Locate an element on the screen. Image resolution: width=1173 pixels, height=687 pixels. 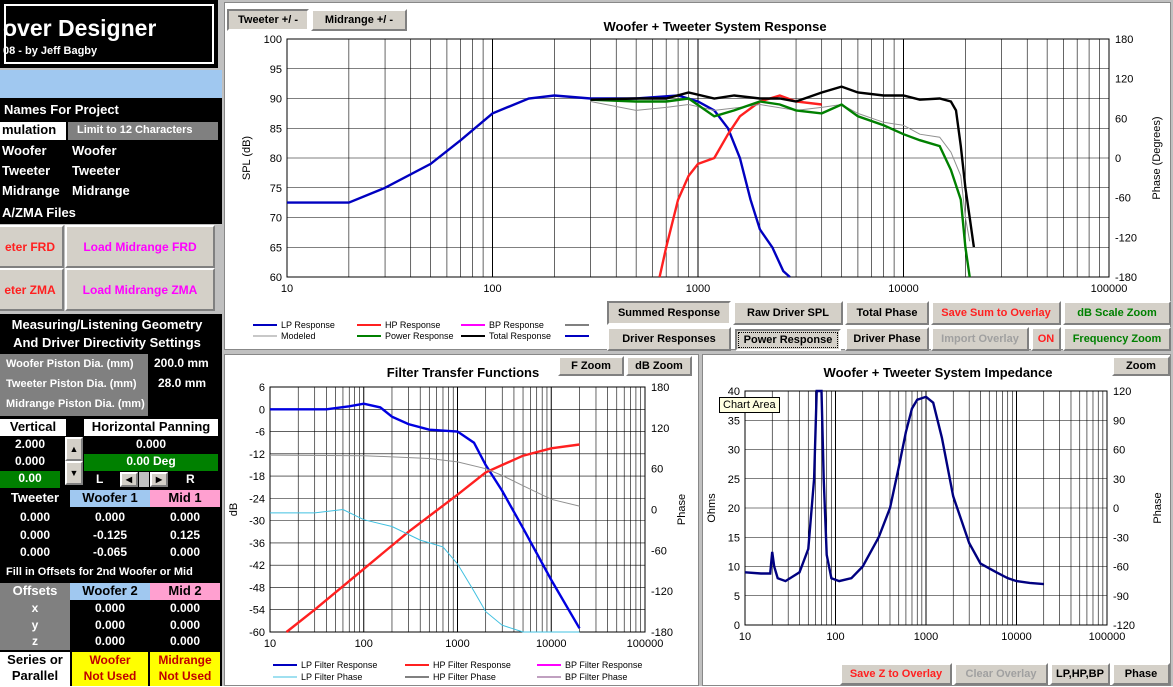
frequency-zoom-button: Frequency Zoom is located at coordinates (1117, 339).